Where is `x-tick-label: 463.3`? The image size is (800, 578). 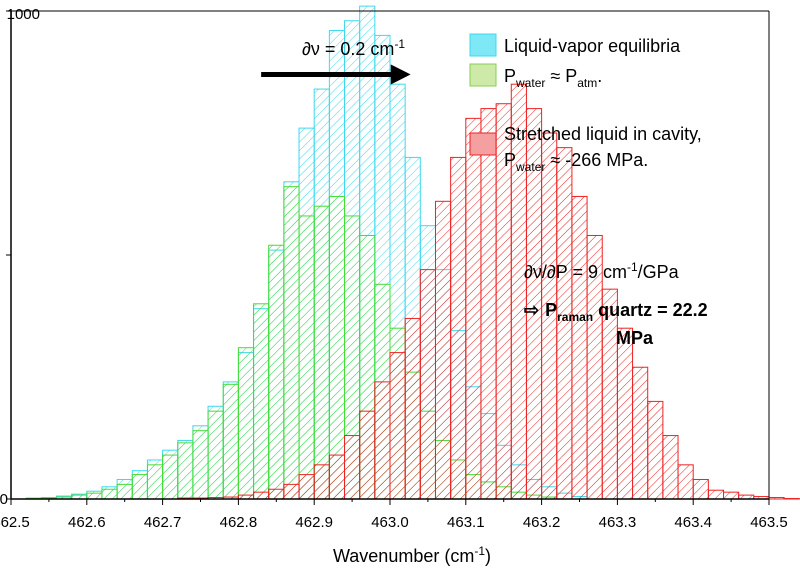
x-tick-label: 463.3 is located at coordinates (618, 522).